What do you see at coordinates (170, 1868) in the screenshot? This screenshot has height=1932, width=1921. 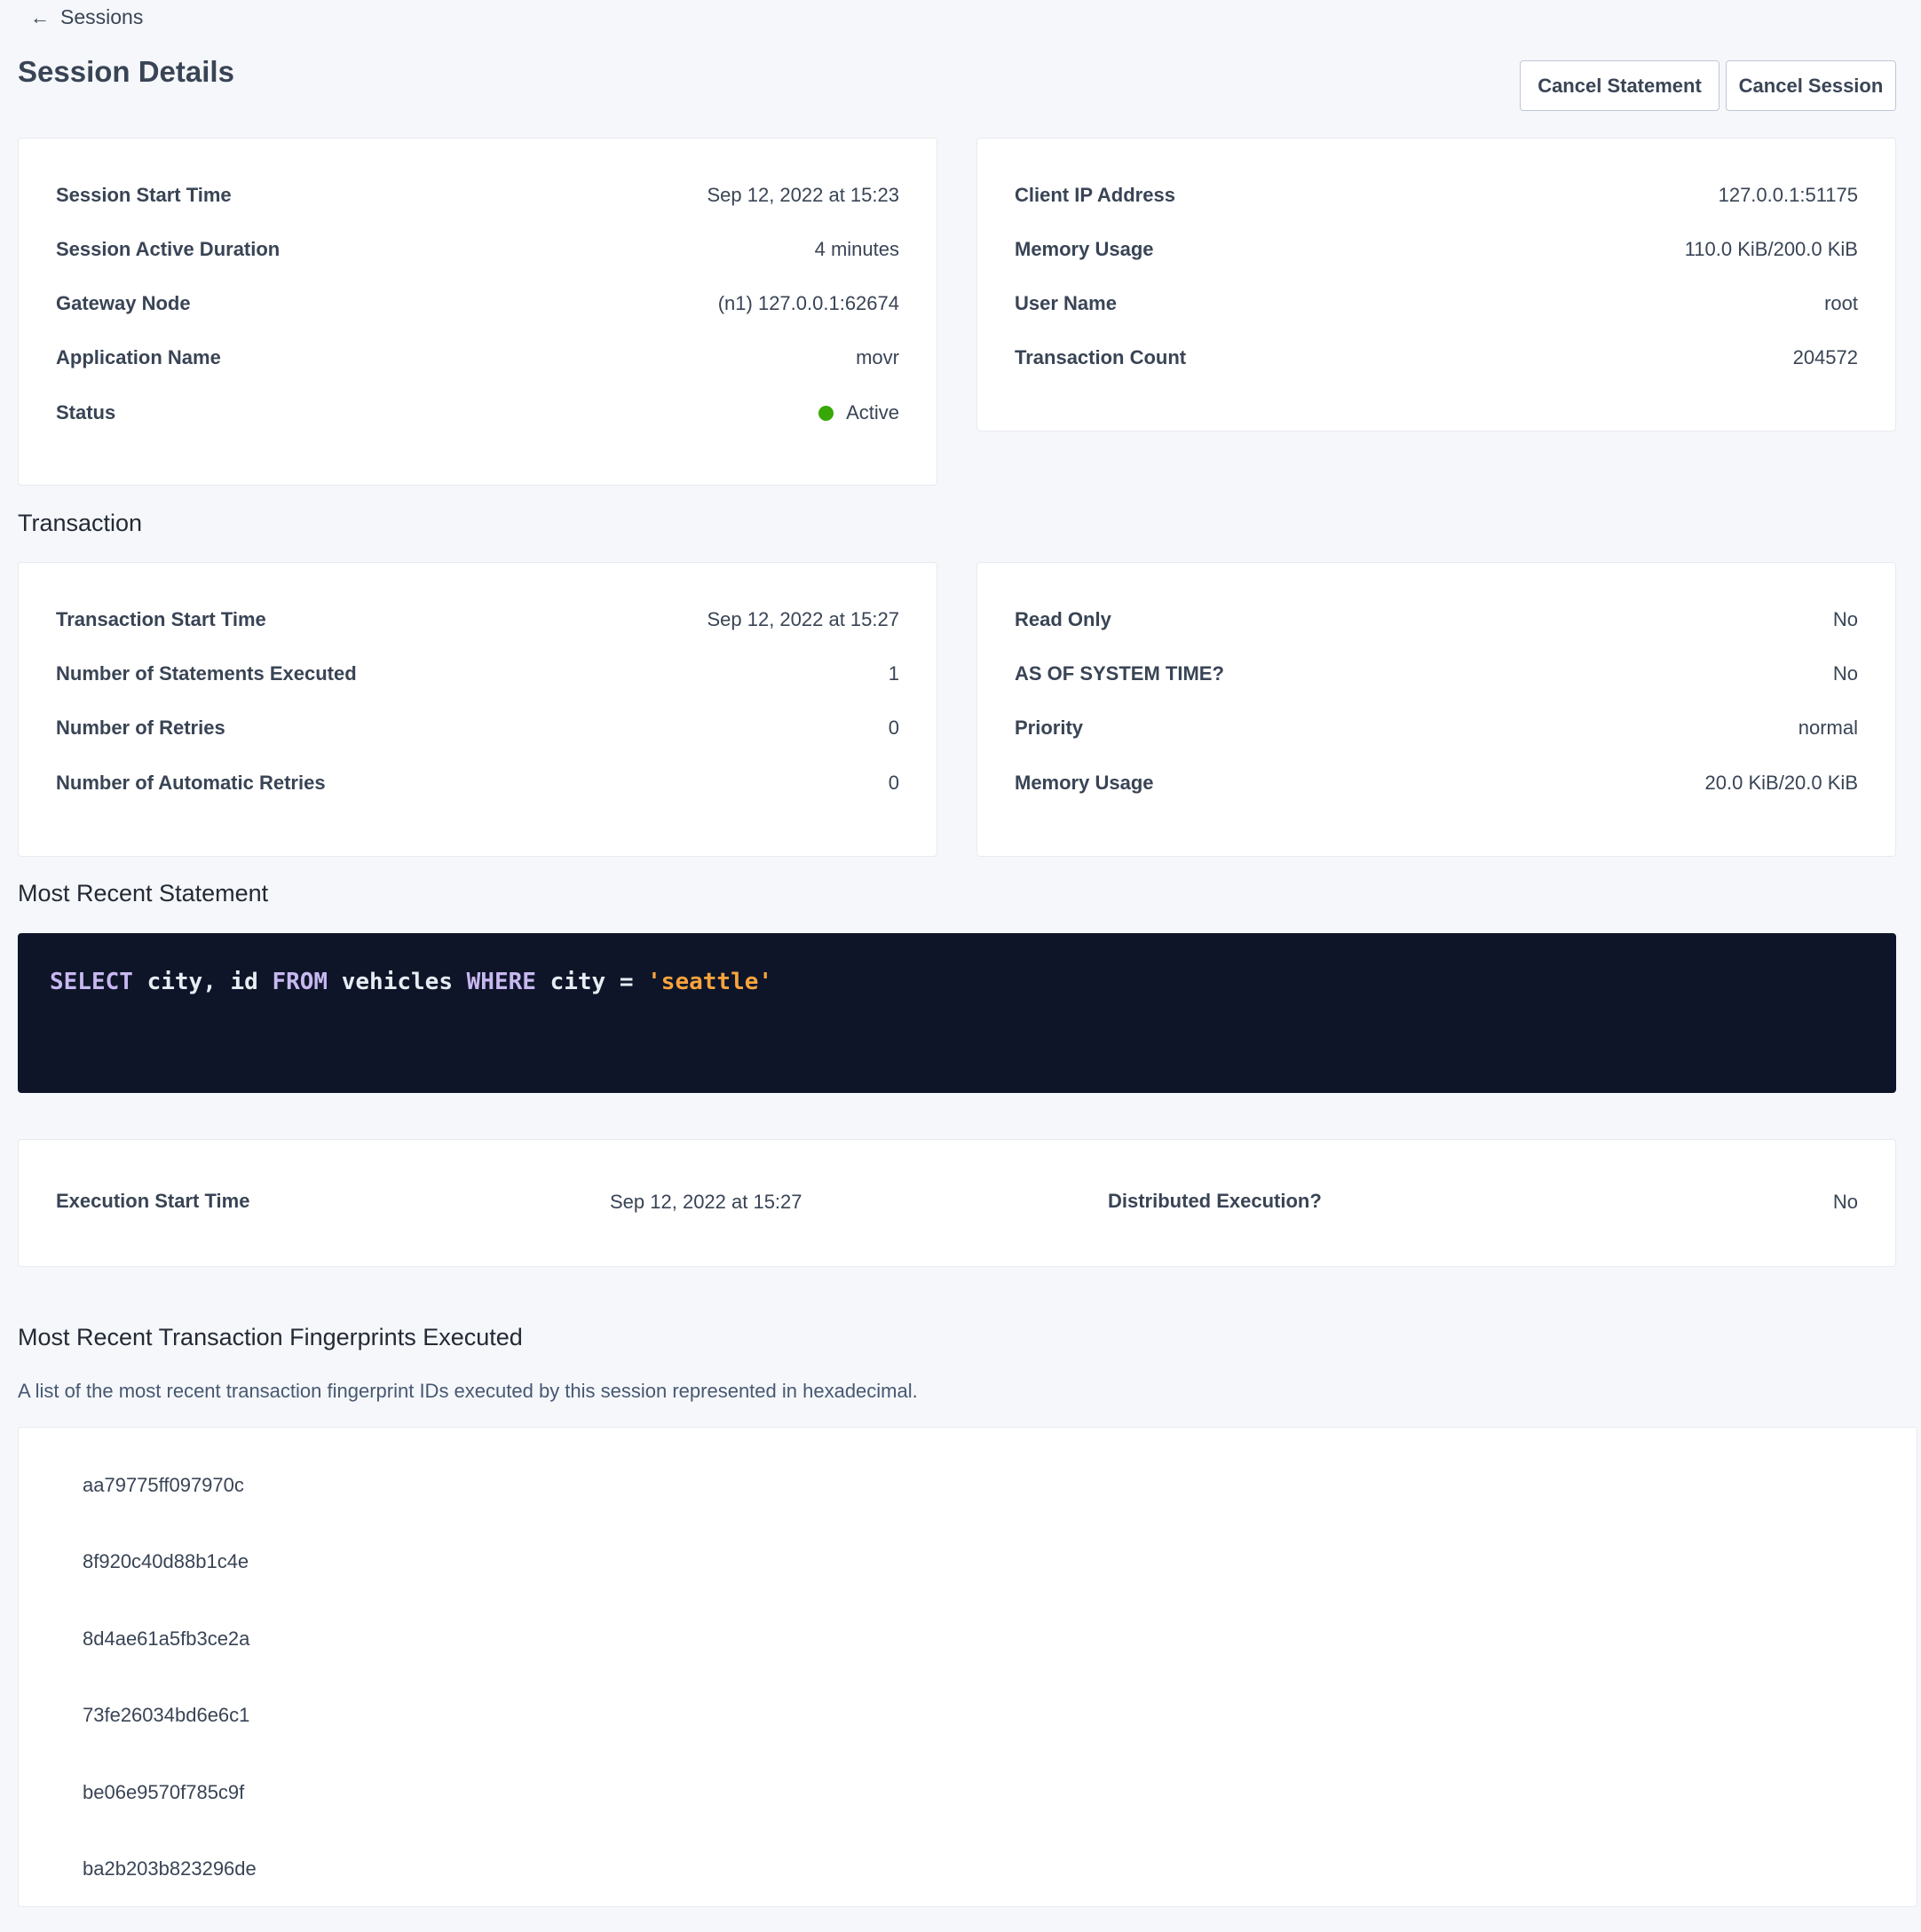 I see `fingerprint-item: ba2b203b823296de` at bounding box center [170, 1868].